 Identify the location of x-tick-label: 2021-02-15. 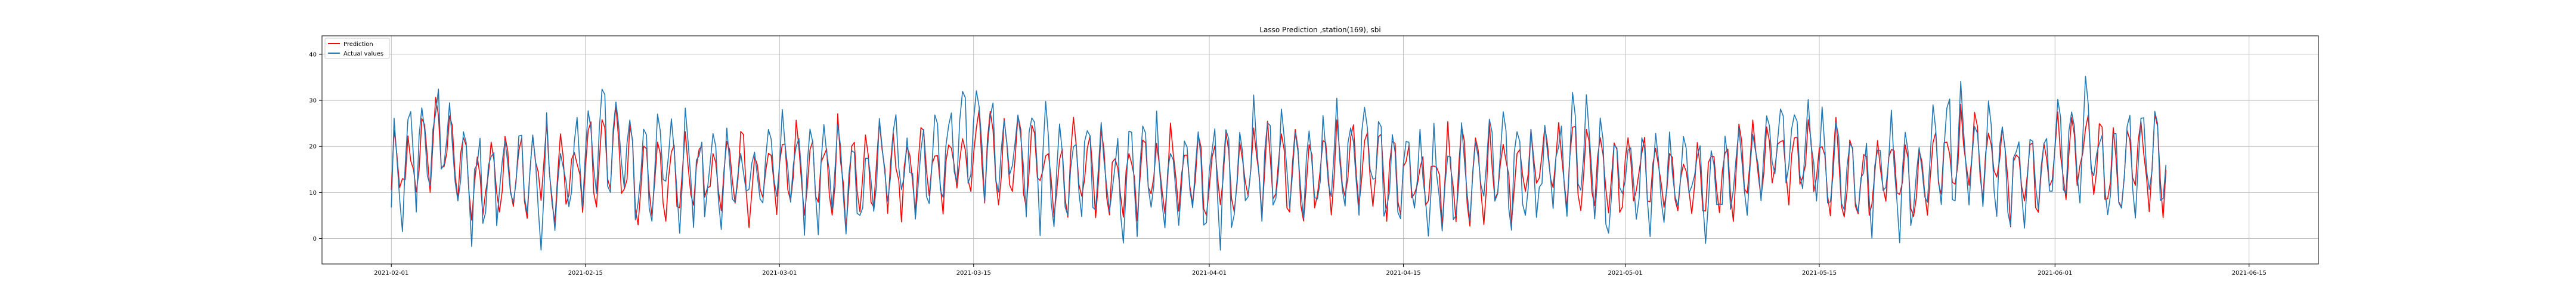
(585, 273).